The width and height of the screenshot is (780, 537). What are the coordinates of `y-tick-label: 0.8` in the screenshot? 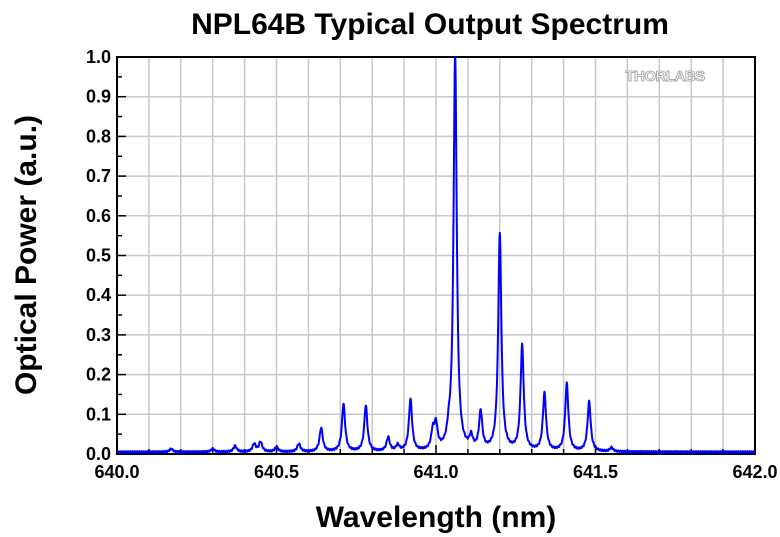 It's located at (98, 136).